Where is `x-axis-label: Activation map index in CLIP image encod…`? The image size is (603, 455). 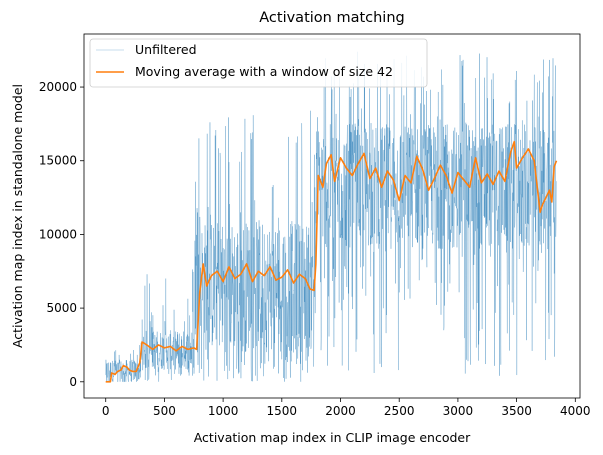
x-axis-label: Activation map index in CLIP image encod… is located at coordinates (332, 437).